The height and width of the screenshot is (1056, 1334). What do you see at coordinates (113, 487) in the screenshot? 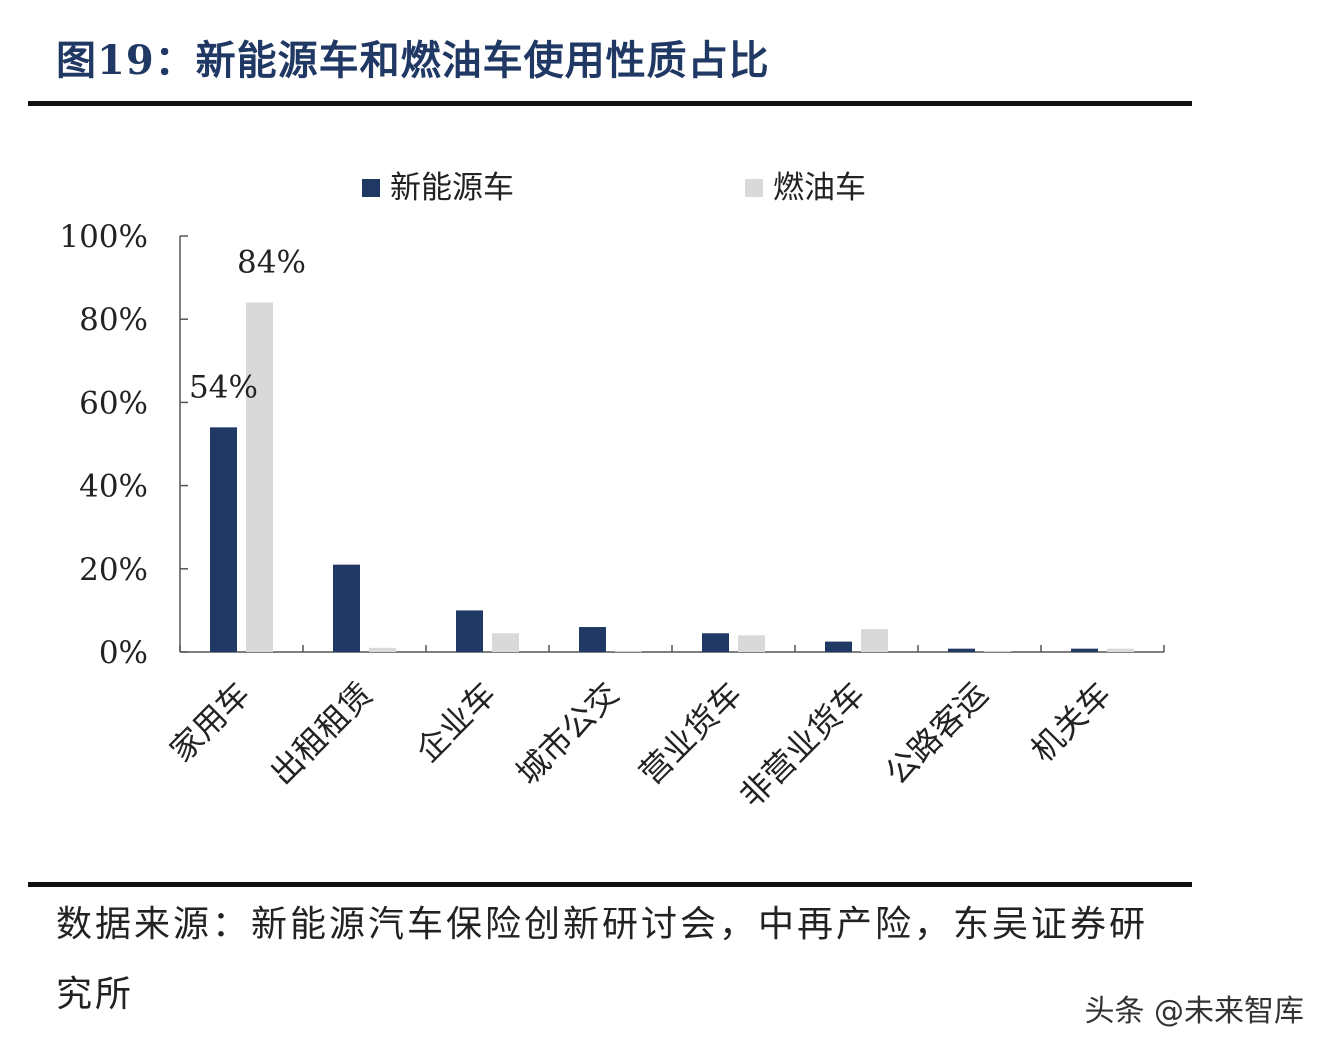
I see `y-tick-label: 40%` at bounding box center [113, 487].